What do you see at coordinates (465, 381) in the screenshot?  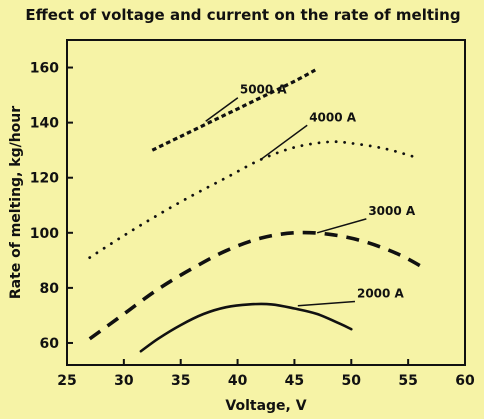 I see `x-tick-label: 60` at bounding box center [465, 381].